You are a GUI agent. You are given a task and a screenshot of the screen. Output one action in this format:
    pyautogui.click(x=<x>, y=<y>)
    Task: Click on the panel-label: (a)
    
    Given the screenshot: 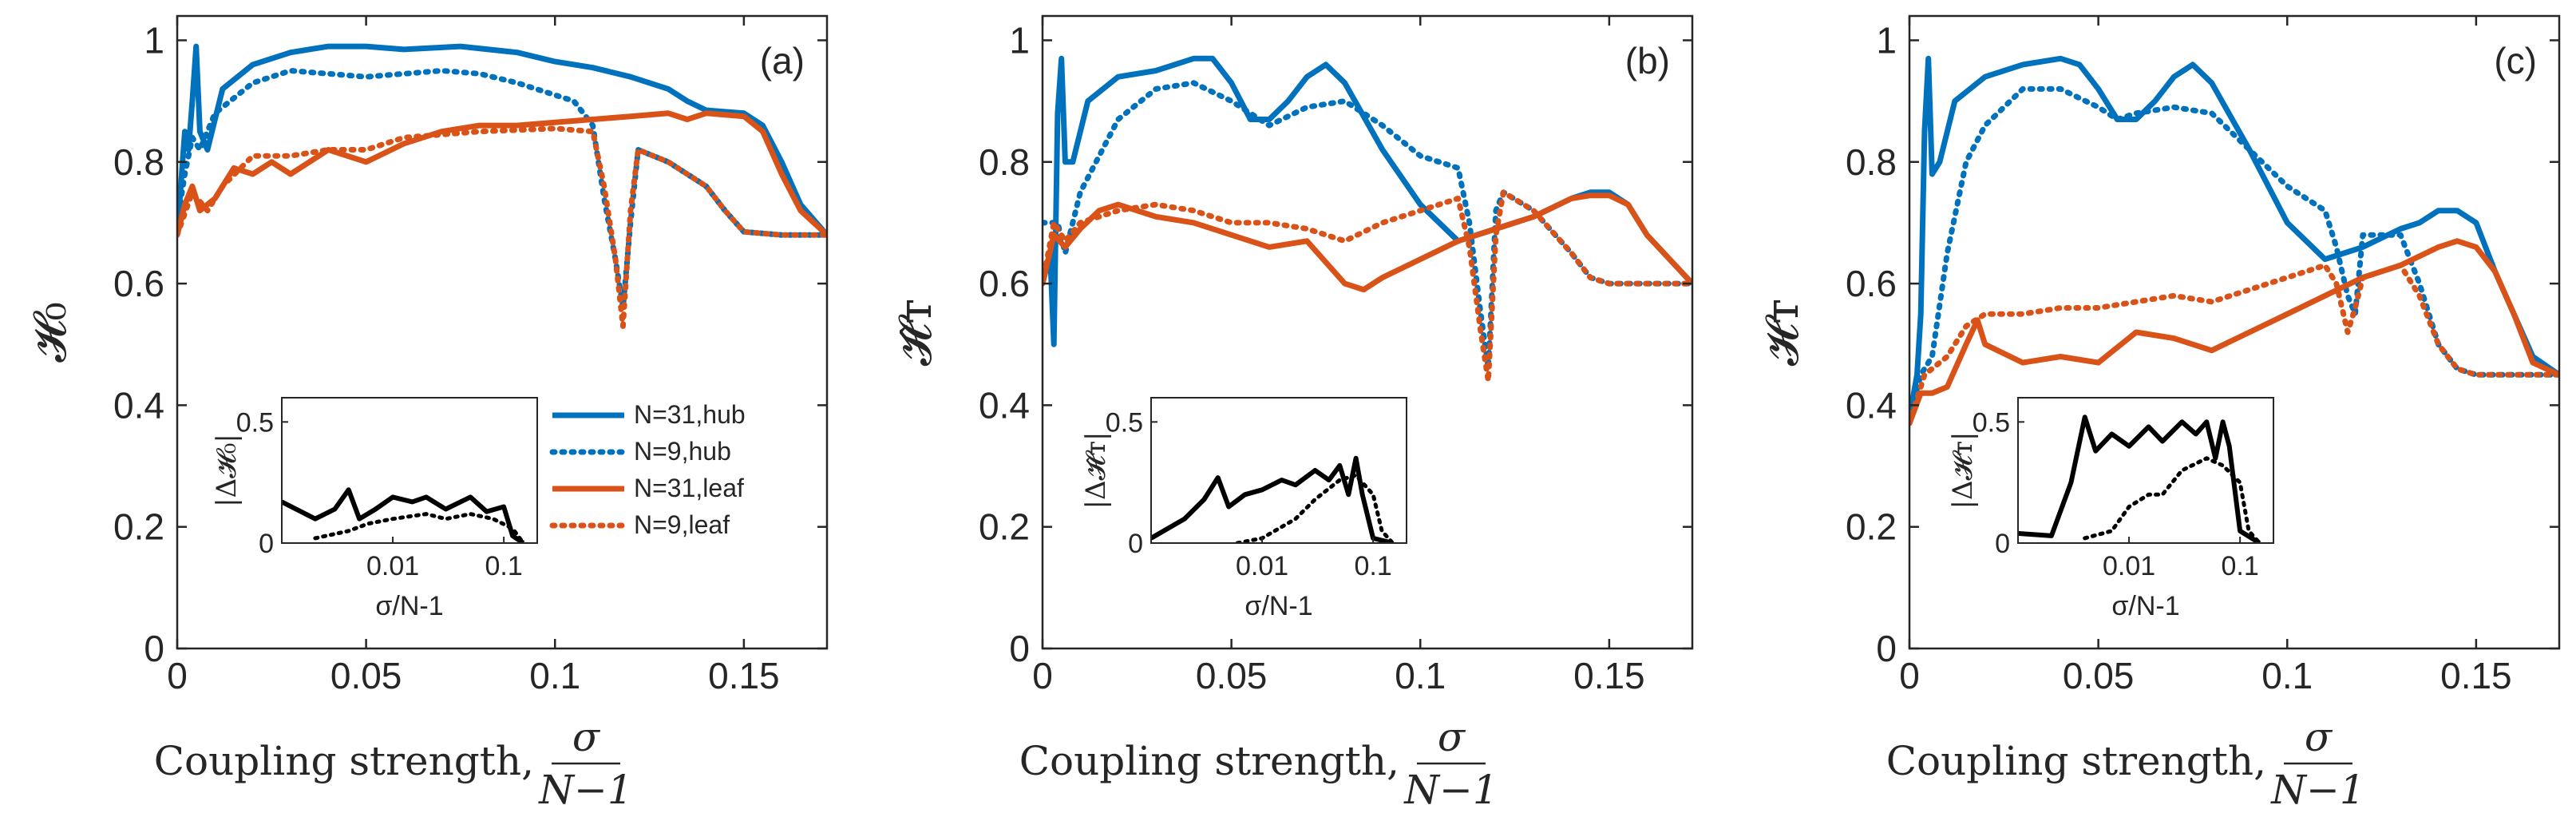 What is the action you would take?
    pyautogui.click(x=783, y=60)
    